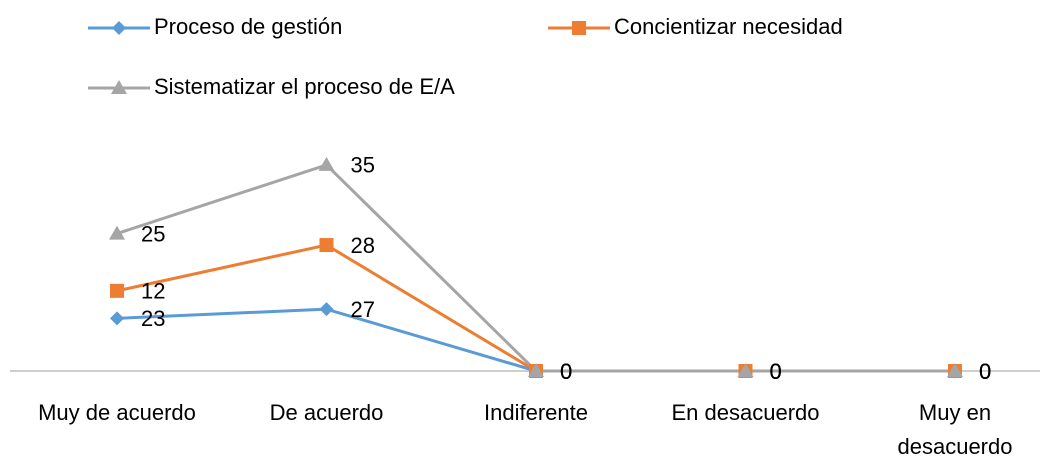  What do you see at coordinates (248, 26) in the screenshot?
I see `legend-label: Proceso de gestión` at bounding box center [248, 26].